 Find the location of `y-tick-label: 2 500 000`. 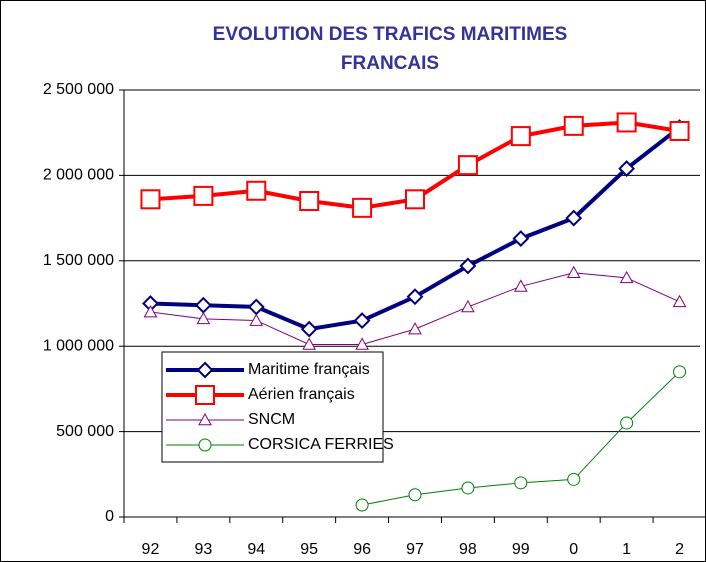

y-tick-label: 2 500 000 is located at coordinates (78, 89).